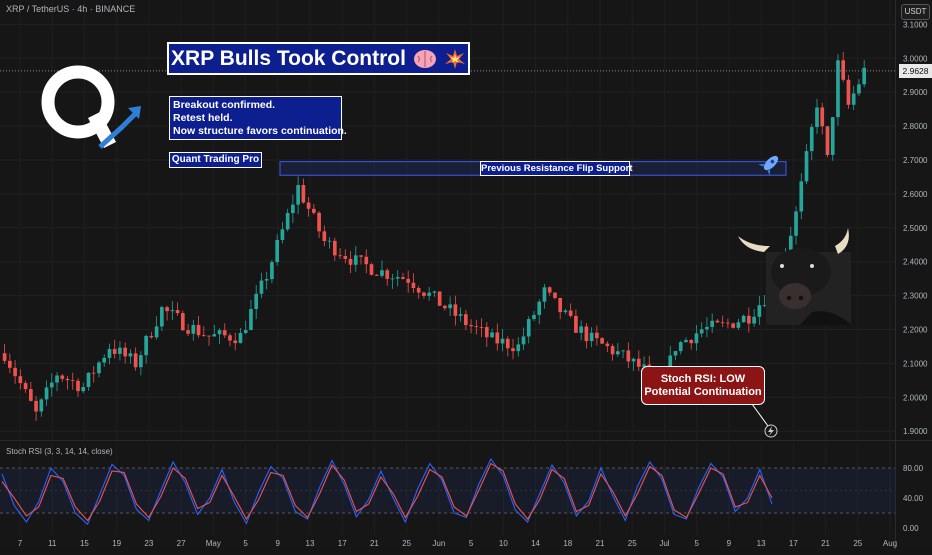 The height and width of the screenshot is (555, 932). What do you see at coordinates (915, 363) in the screenshot?
I see `price-tick-label: 2.1000` at bounding box center [915, 363].